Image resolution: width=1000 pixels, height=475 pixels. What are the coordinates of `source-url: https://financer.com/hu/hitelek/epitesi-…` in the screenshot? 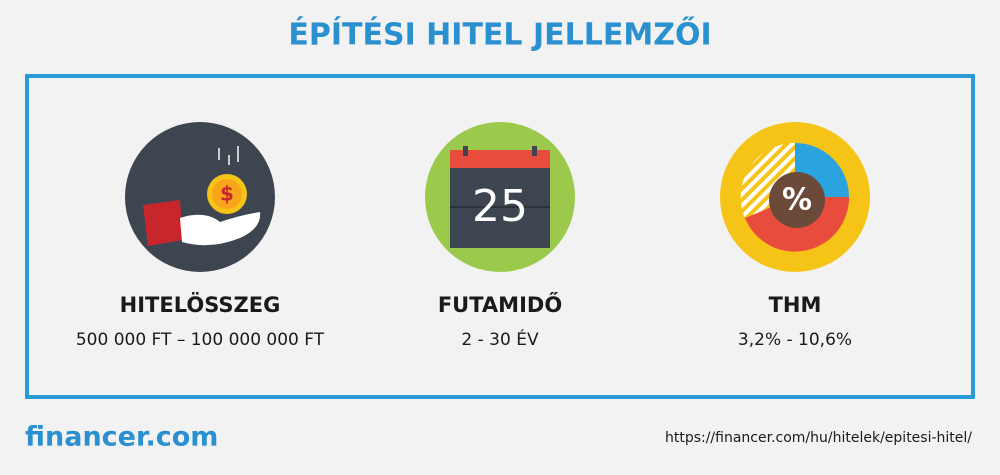 It's located at (818, 438).